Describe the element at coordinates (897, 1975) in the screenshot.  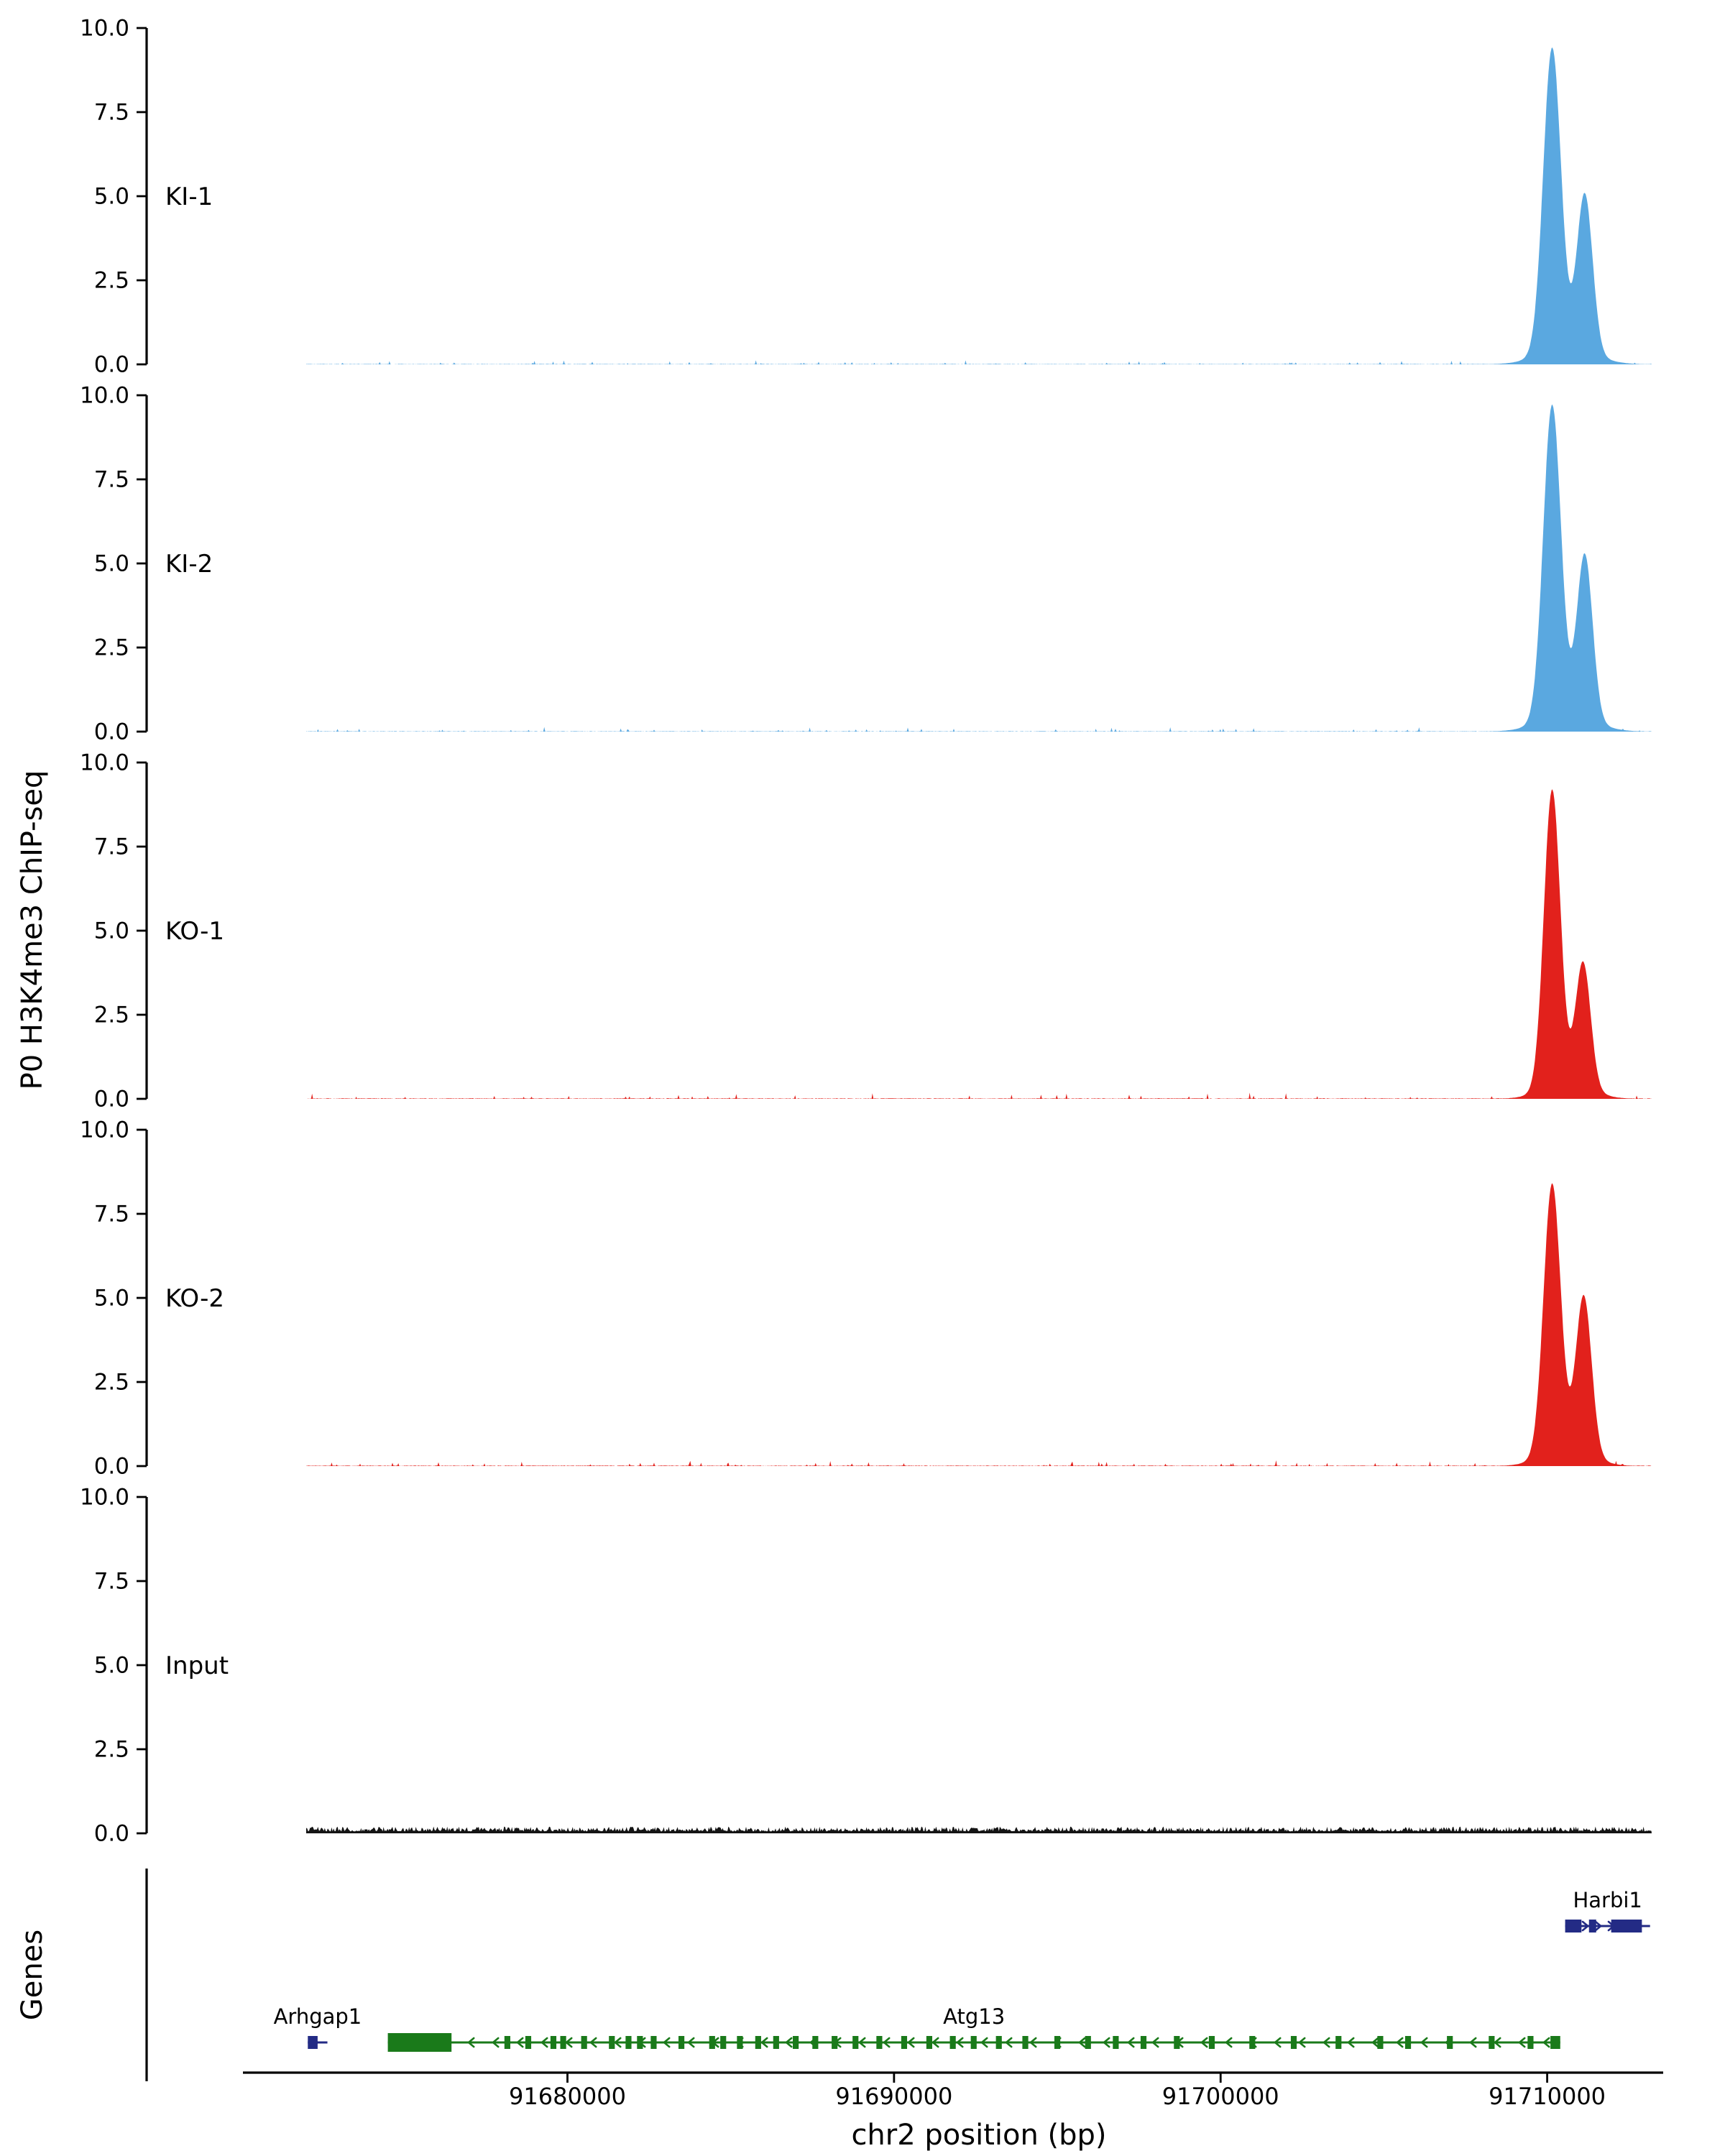
I see `genes-panel: Arhgap1 Atg13 Harbi1` at that location.